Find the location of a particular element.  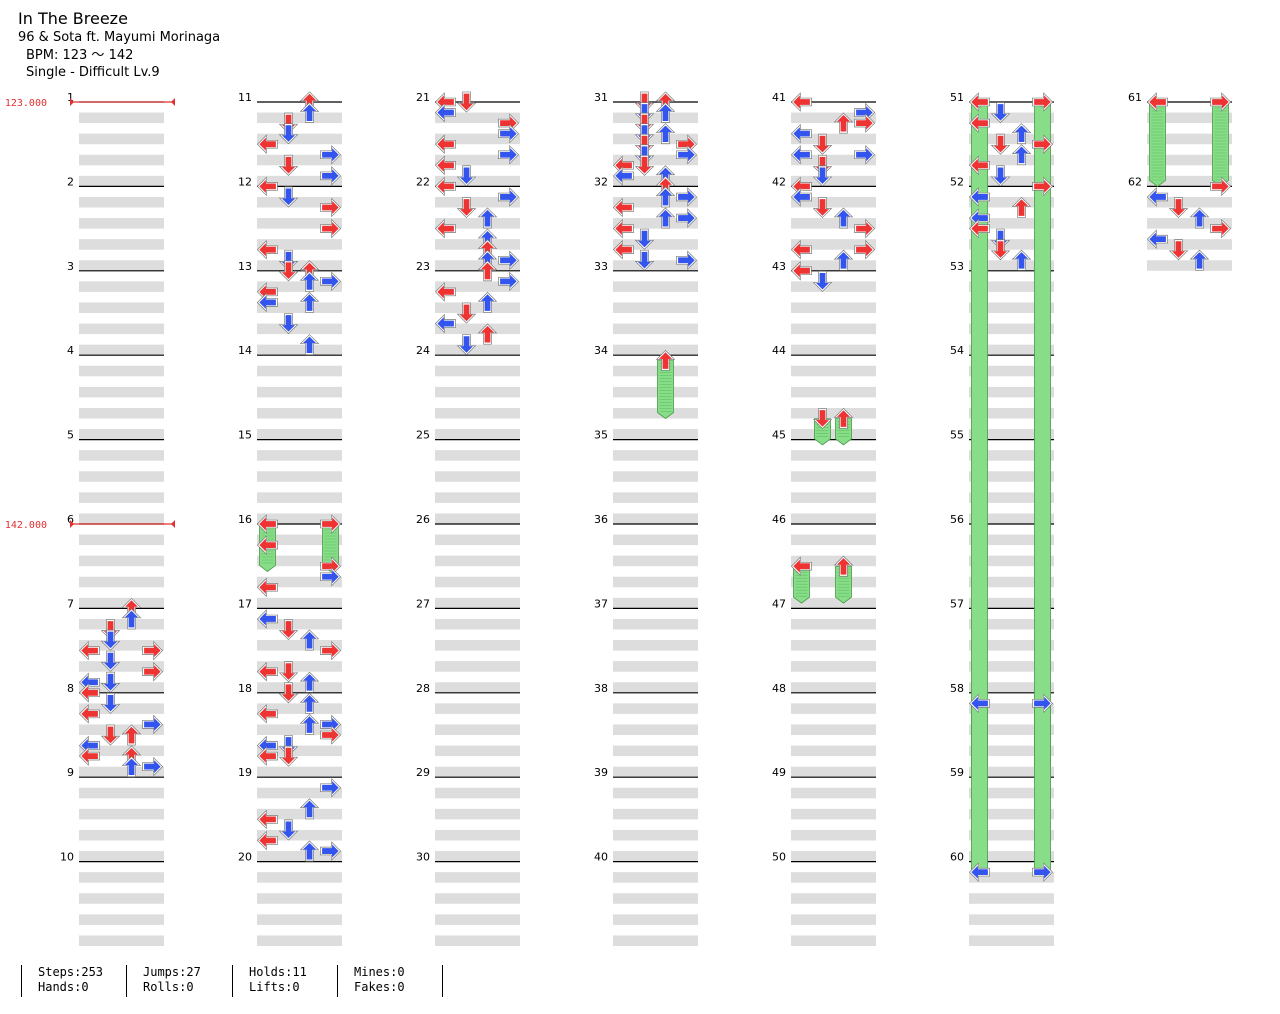

measure-number: 23 is located at coordinates (423, 266).